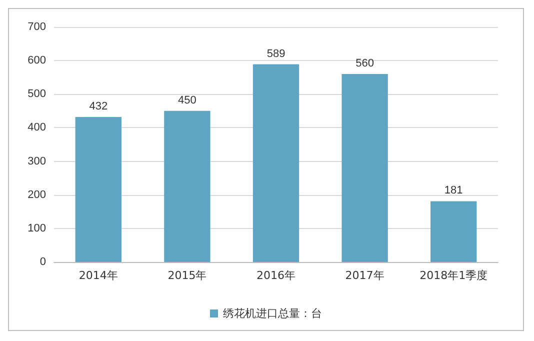 This screenshot has height=341, width=534. What do you see at coordinates (43, 262) in the screenshot?
I see `y-tick-label: 0` at bounding box center [43, 262].